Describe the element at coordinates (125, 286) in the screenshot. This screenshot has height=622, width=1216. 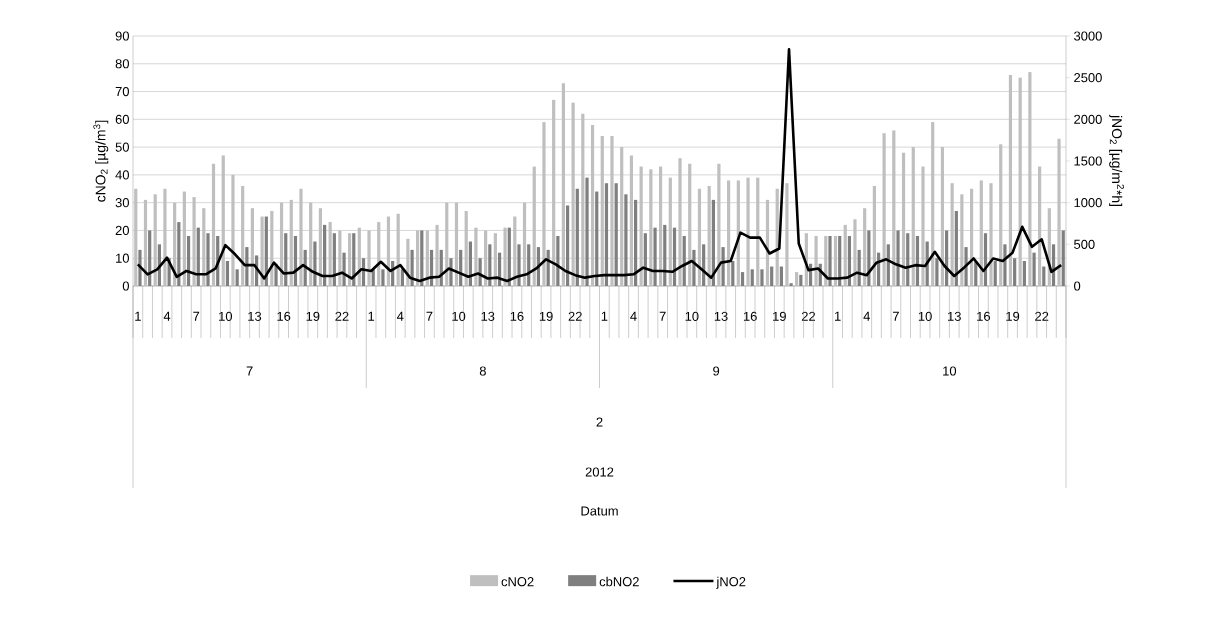
I see `y-tick-label: 0` at that location.